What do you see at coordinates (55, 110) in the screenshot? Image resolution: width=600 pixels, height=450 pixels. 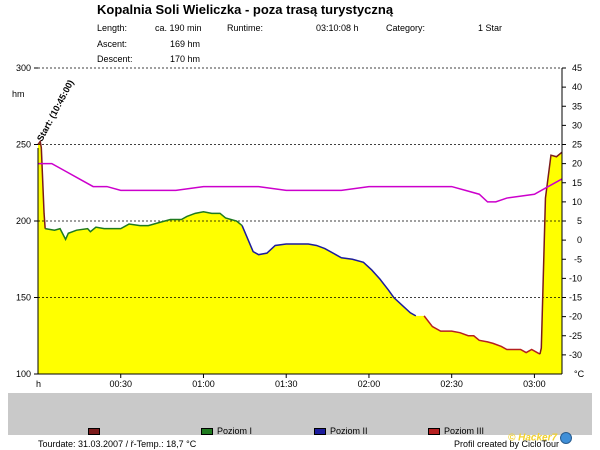 I see `start-time-label: Start: (10:45:00)` at bounding box center [55, 110].